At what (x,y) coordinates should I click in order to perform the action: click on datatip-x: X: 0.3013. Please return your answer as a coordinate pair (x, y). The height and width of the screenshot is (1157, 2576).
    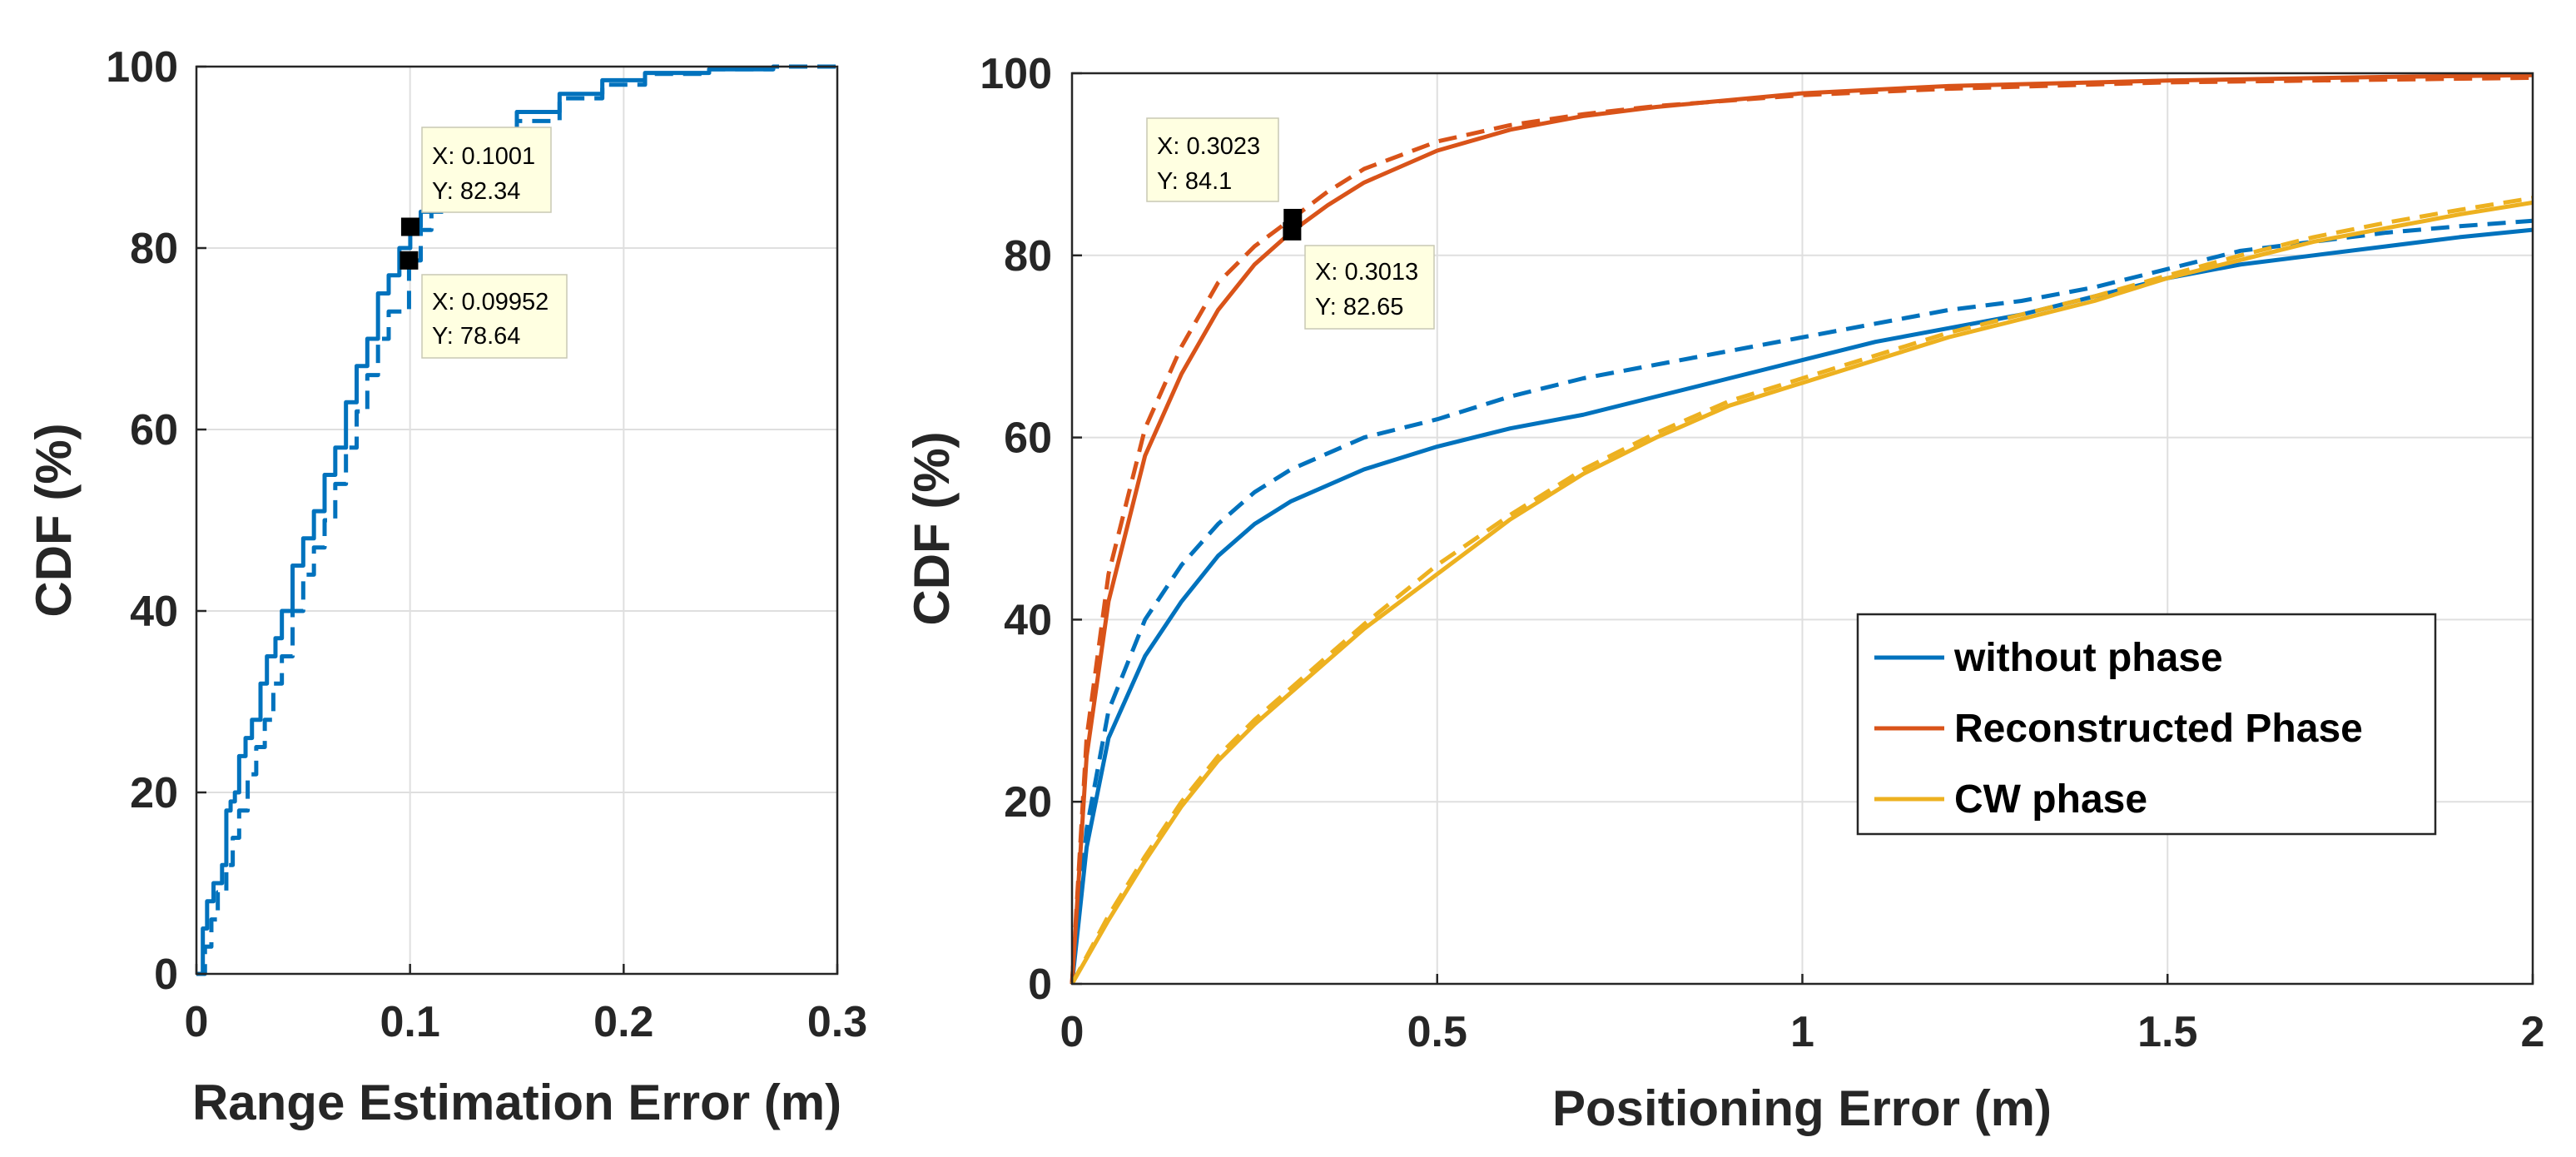
    Looking at the image, I should click on (1366, 272).